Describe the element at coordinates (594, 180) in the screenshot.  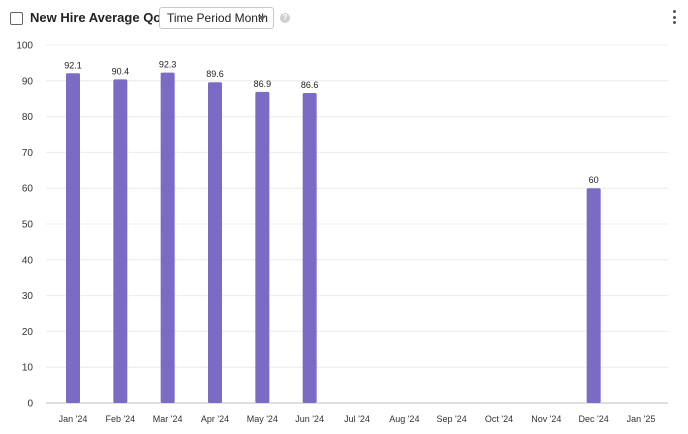
I see `data-label: 60` at that location.